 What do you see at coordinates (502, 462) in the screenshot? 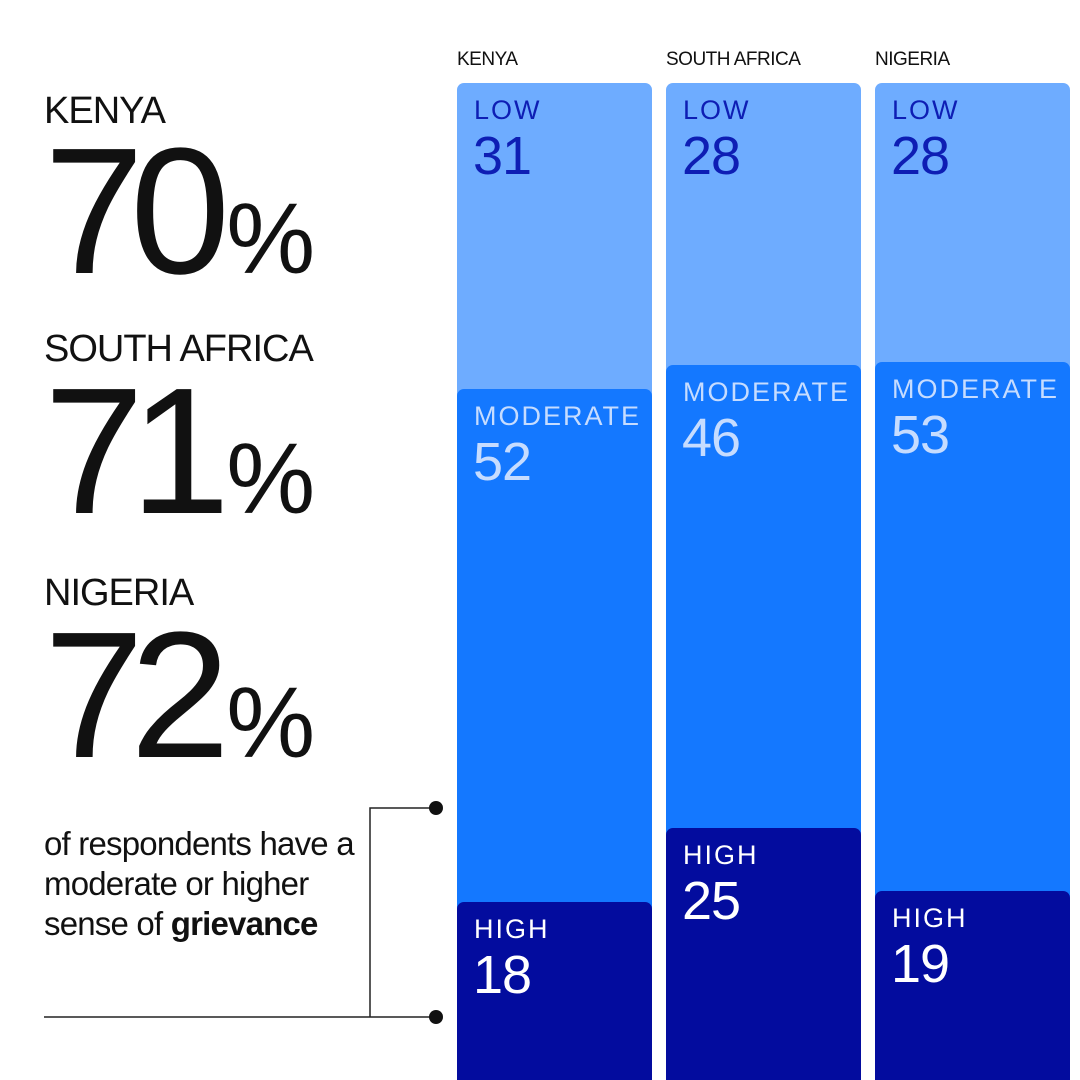
I see `segment-value: 52` at bounding box center [502, 462].